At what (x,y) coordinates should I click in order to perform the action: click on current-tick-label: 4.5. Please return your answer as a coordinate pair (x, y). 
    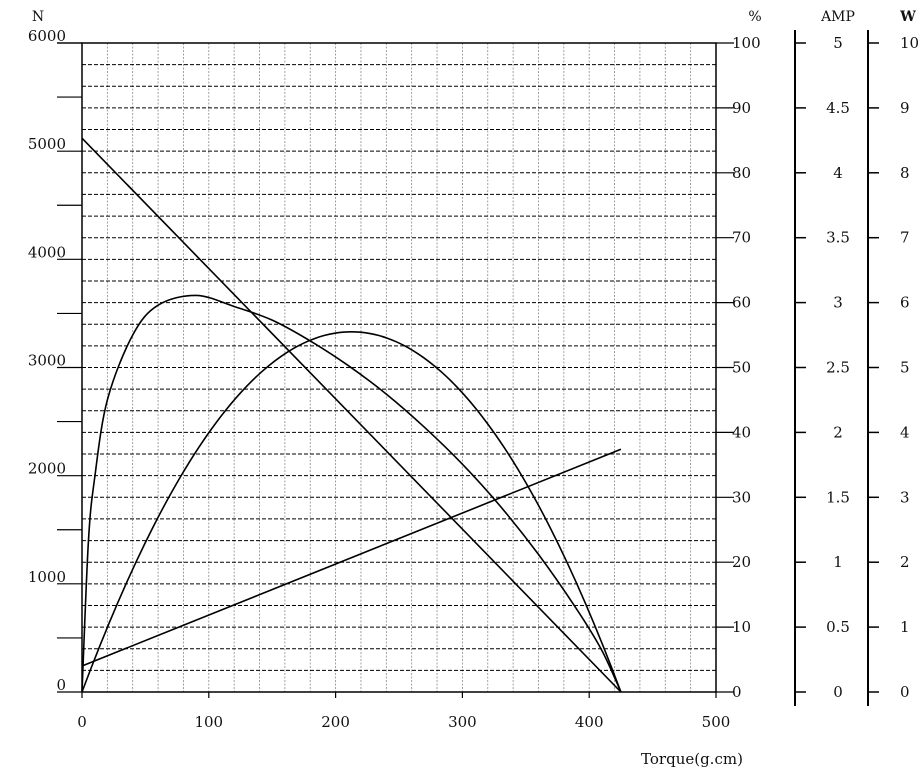
    Looking at the image, I should click on (838, 108).